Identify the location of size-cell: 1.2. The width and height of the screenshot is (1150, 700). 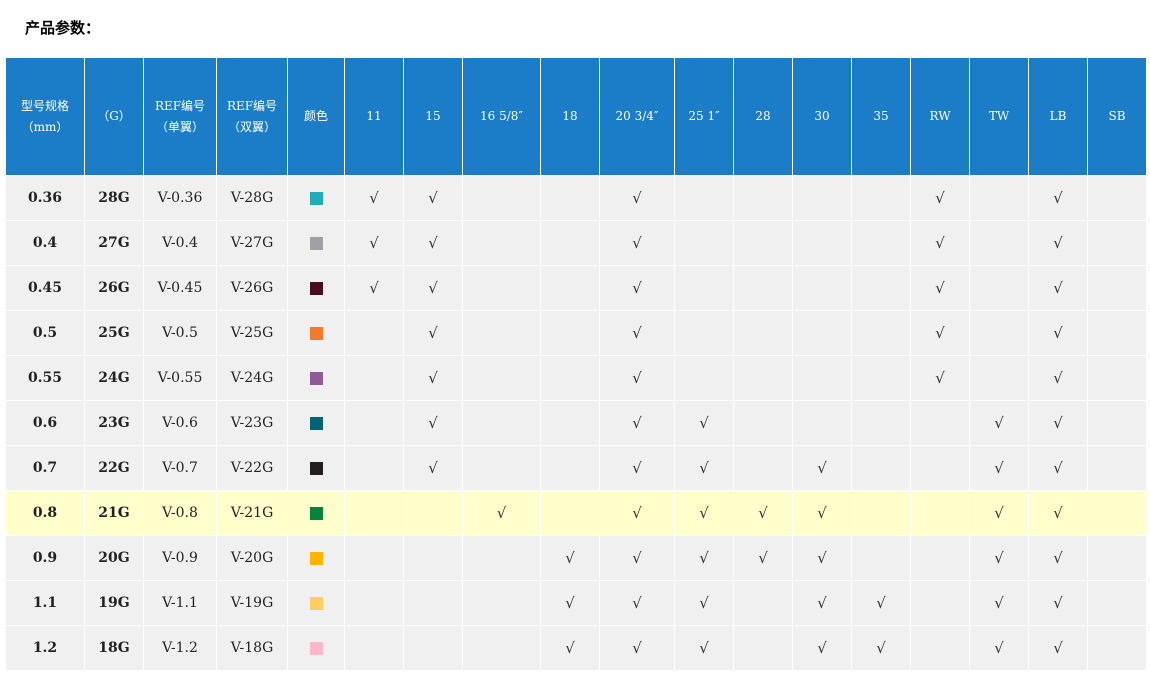
(45, 648).